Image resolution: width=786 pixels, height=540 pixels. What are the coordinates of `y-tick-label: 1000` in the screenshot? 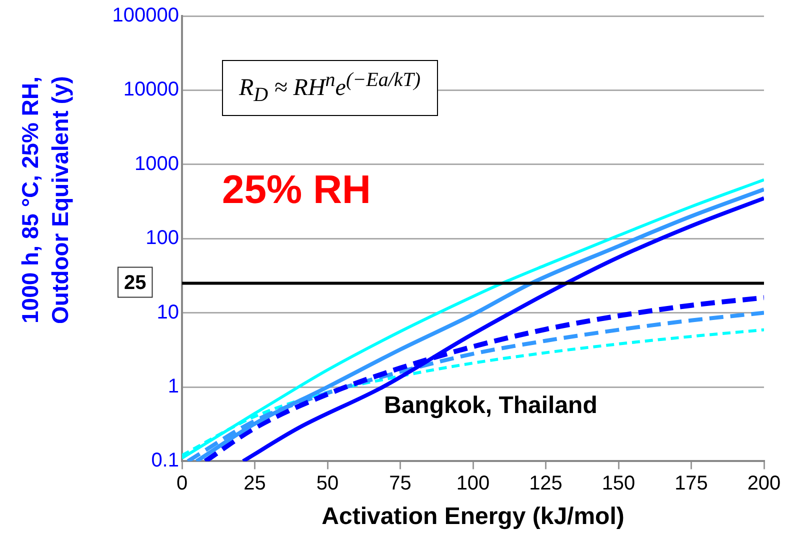 It's located at (156, 163).